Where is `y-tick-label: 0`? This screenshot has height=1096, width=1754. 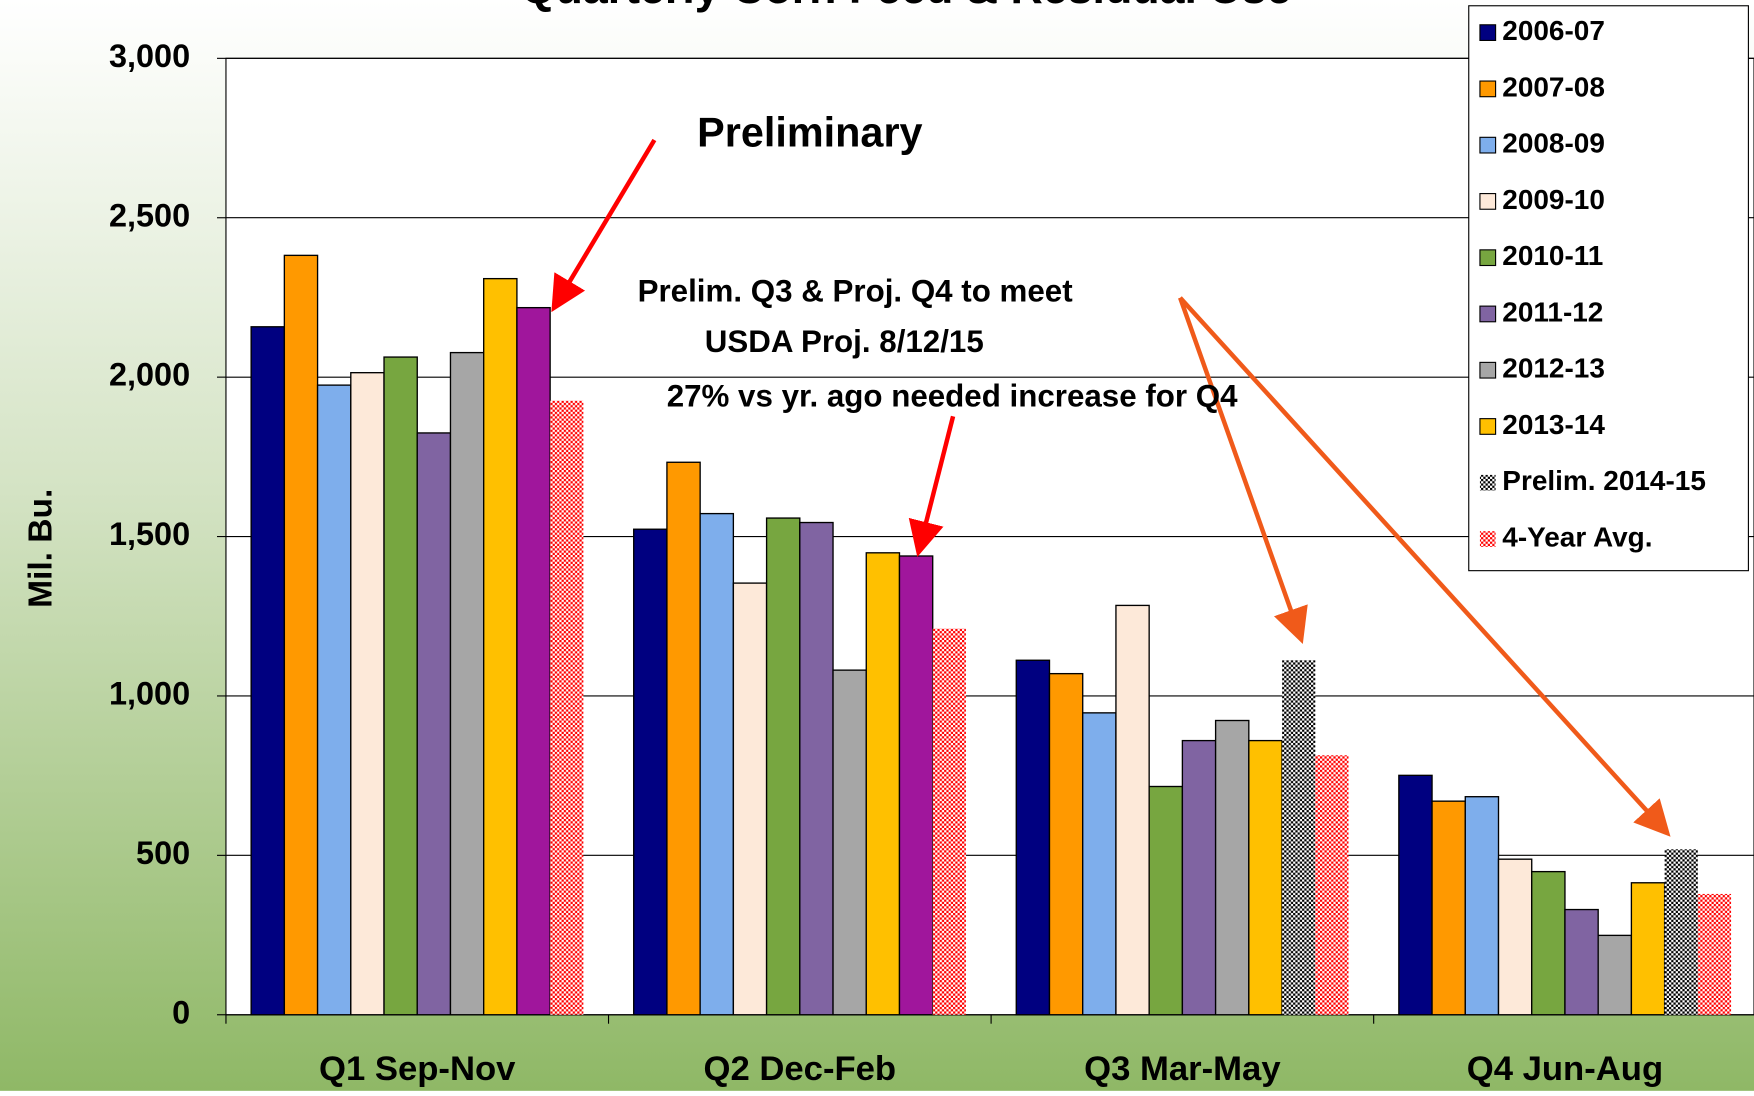 y-tick-label: 0 is located at coordinates (181, 1012).